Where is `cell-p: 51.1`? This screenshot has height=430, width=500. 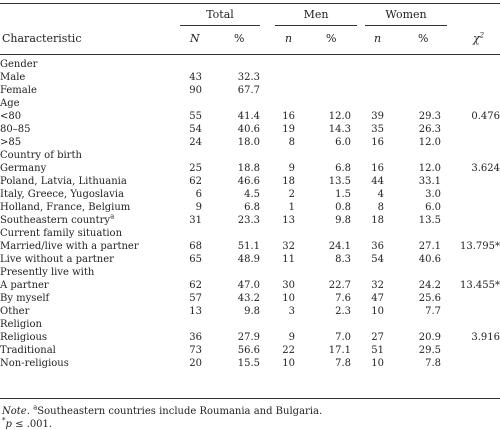
cell-p: 51.1 is located at coordinates (248, 246).